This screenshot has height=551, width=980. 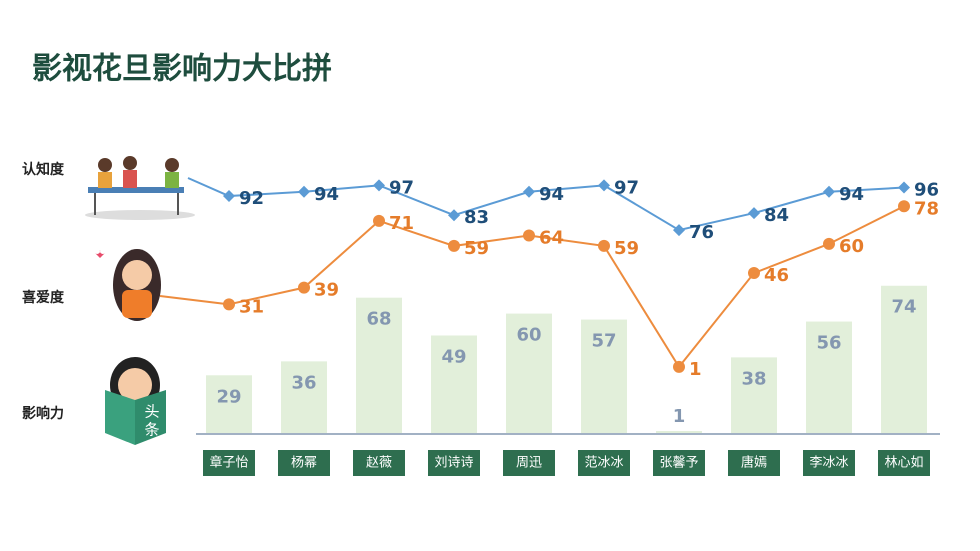 I want to click on data-label: 36, so click(x=303, y=382).